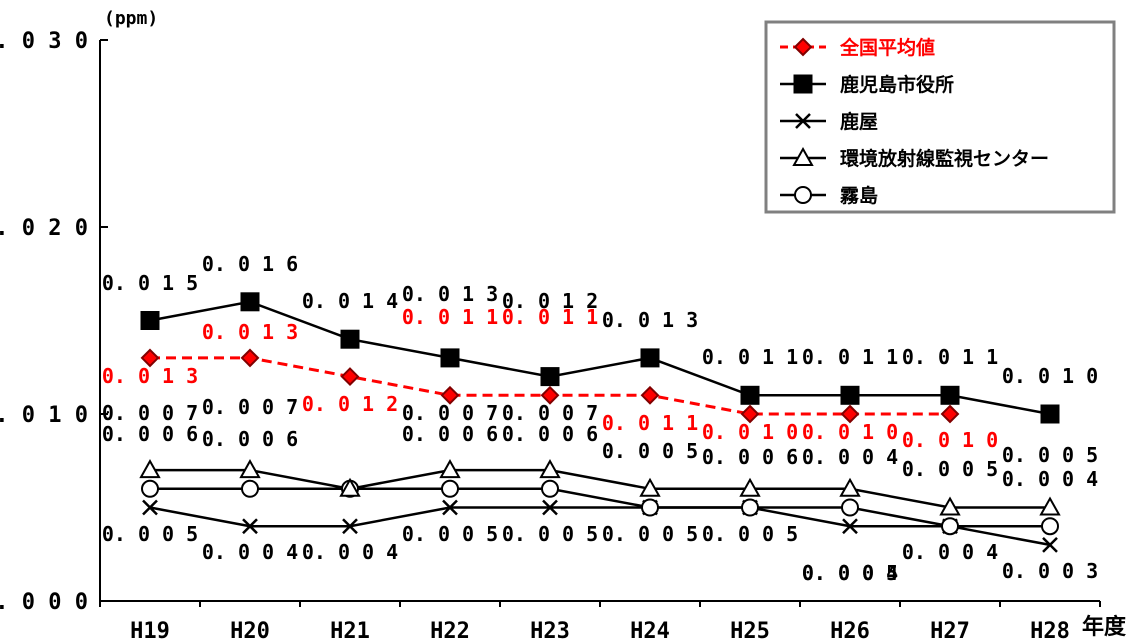  Describe the element at coordinates (944, 158) in the screenshot. I see `legend-label: 環境放射線監視センター` at that location.